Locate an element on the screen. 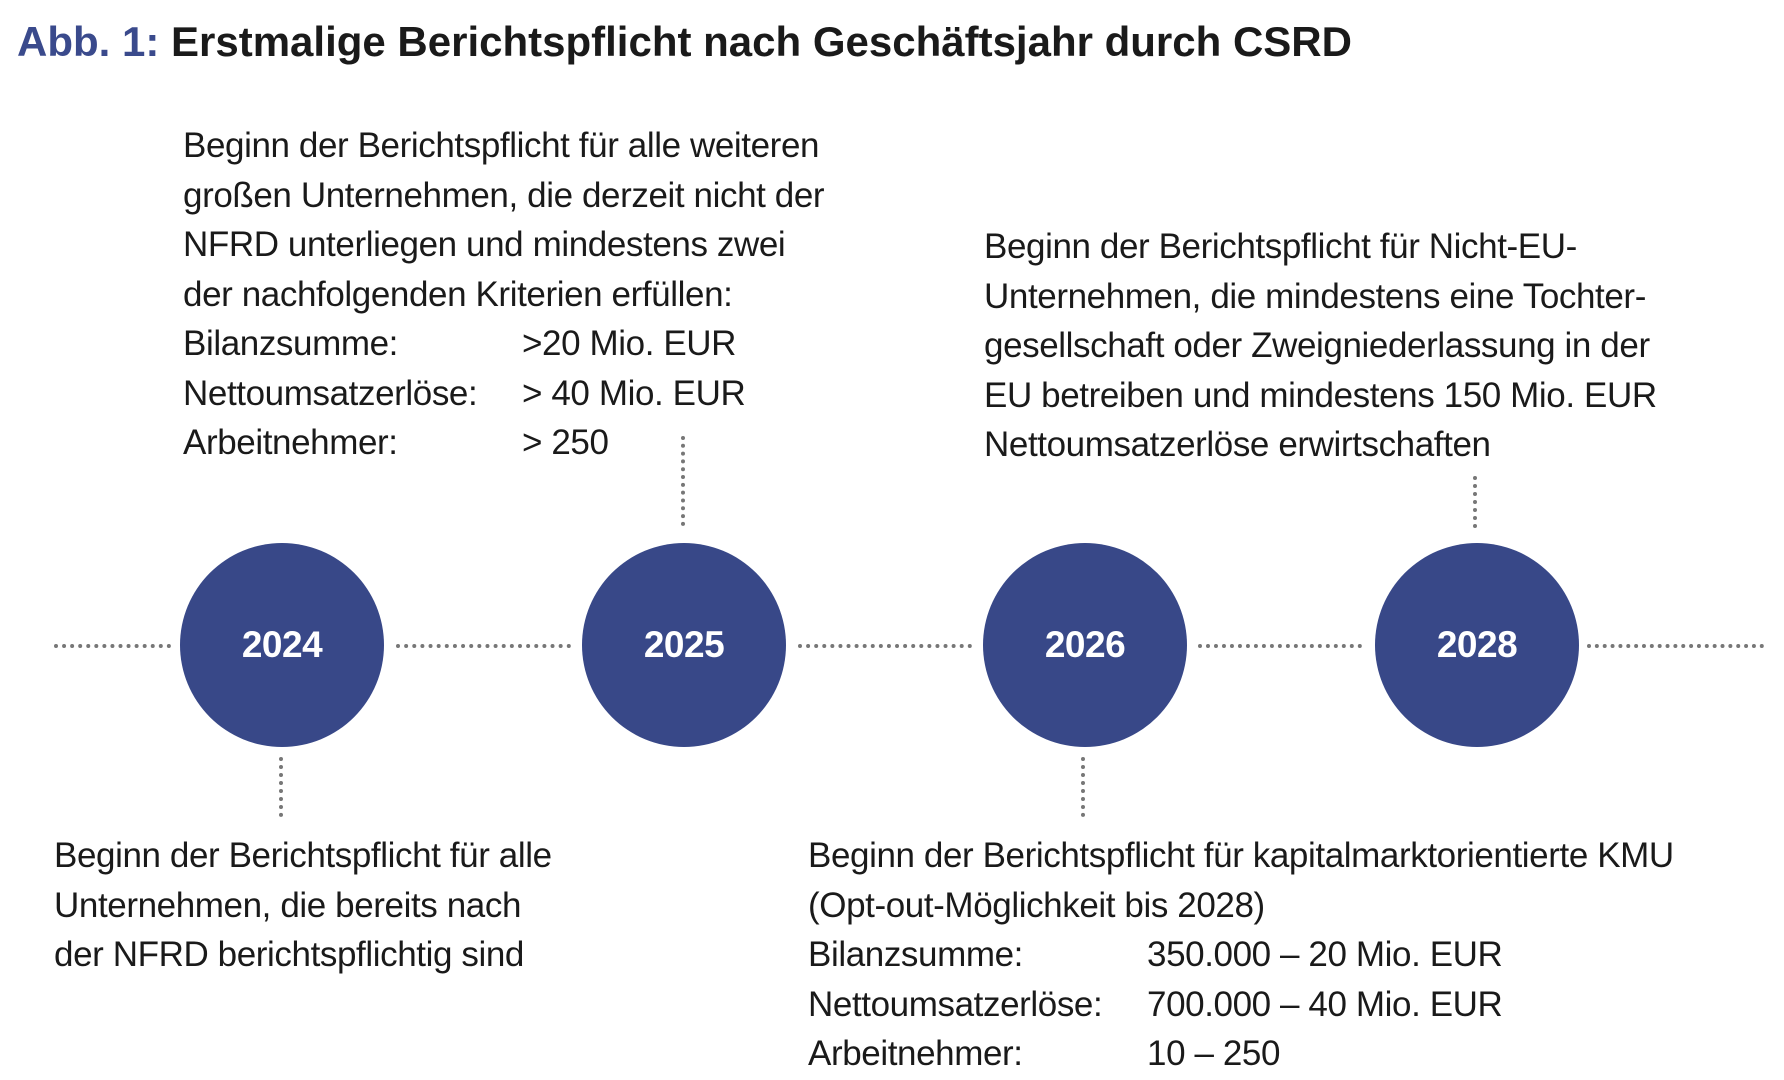 This screenshot has width=1784, height=1080. year-node-2028: 2028 is located at coordinates (1477, 645).